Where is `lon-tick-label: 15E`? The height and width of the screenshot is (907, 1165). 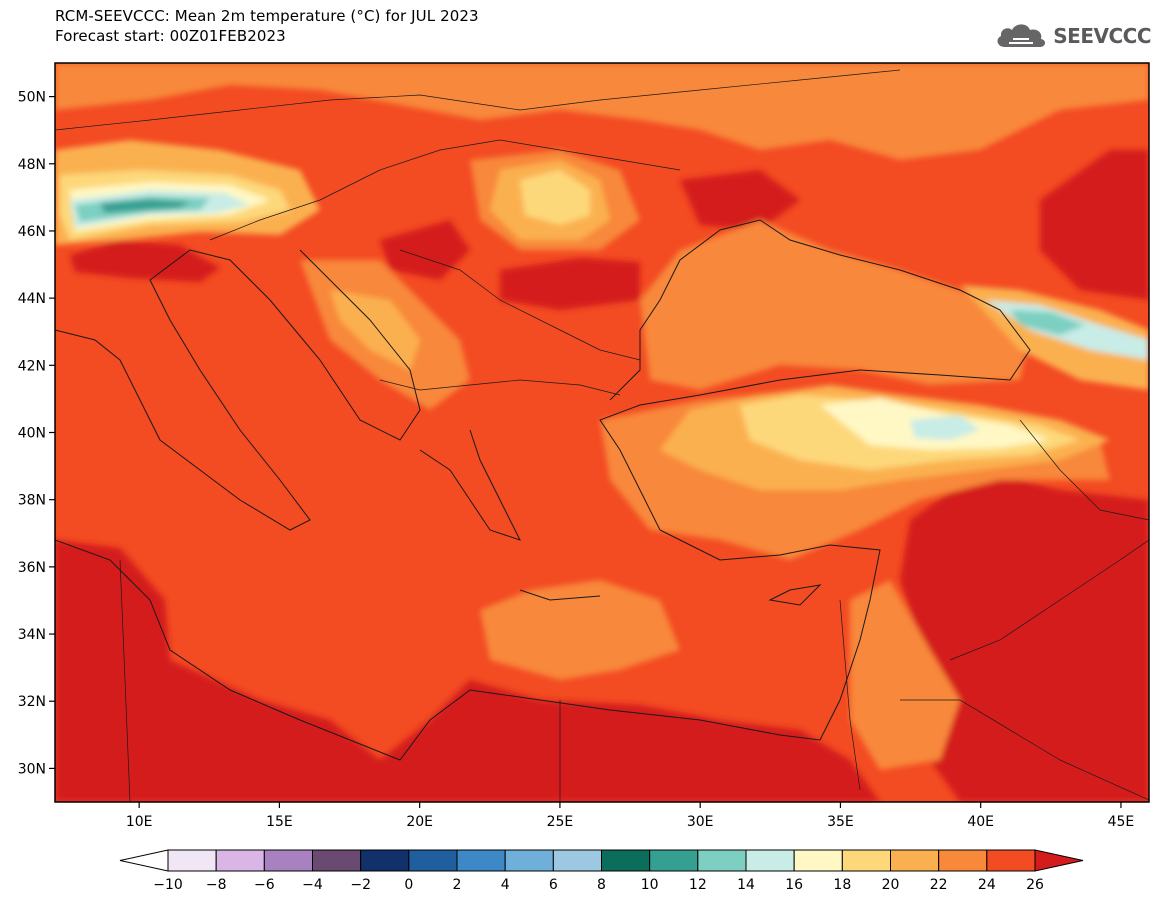 lon-tick-label: 15E is located at coordinates (279, 822).